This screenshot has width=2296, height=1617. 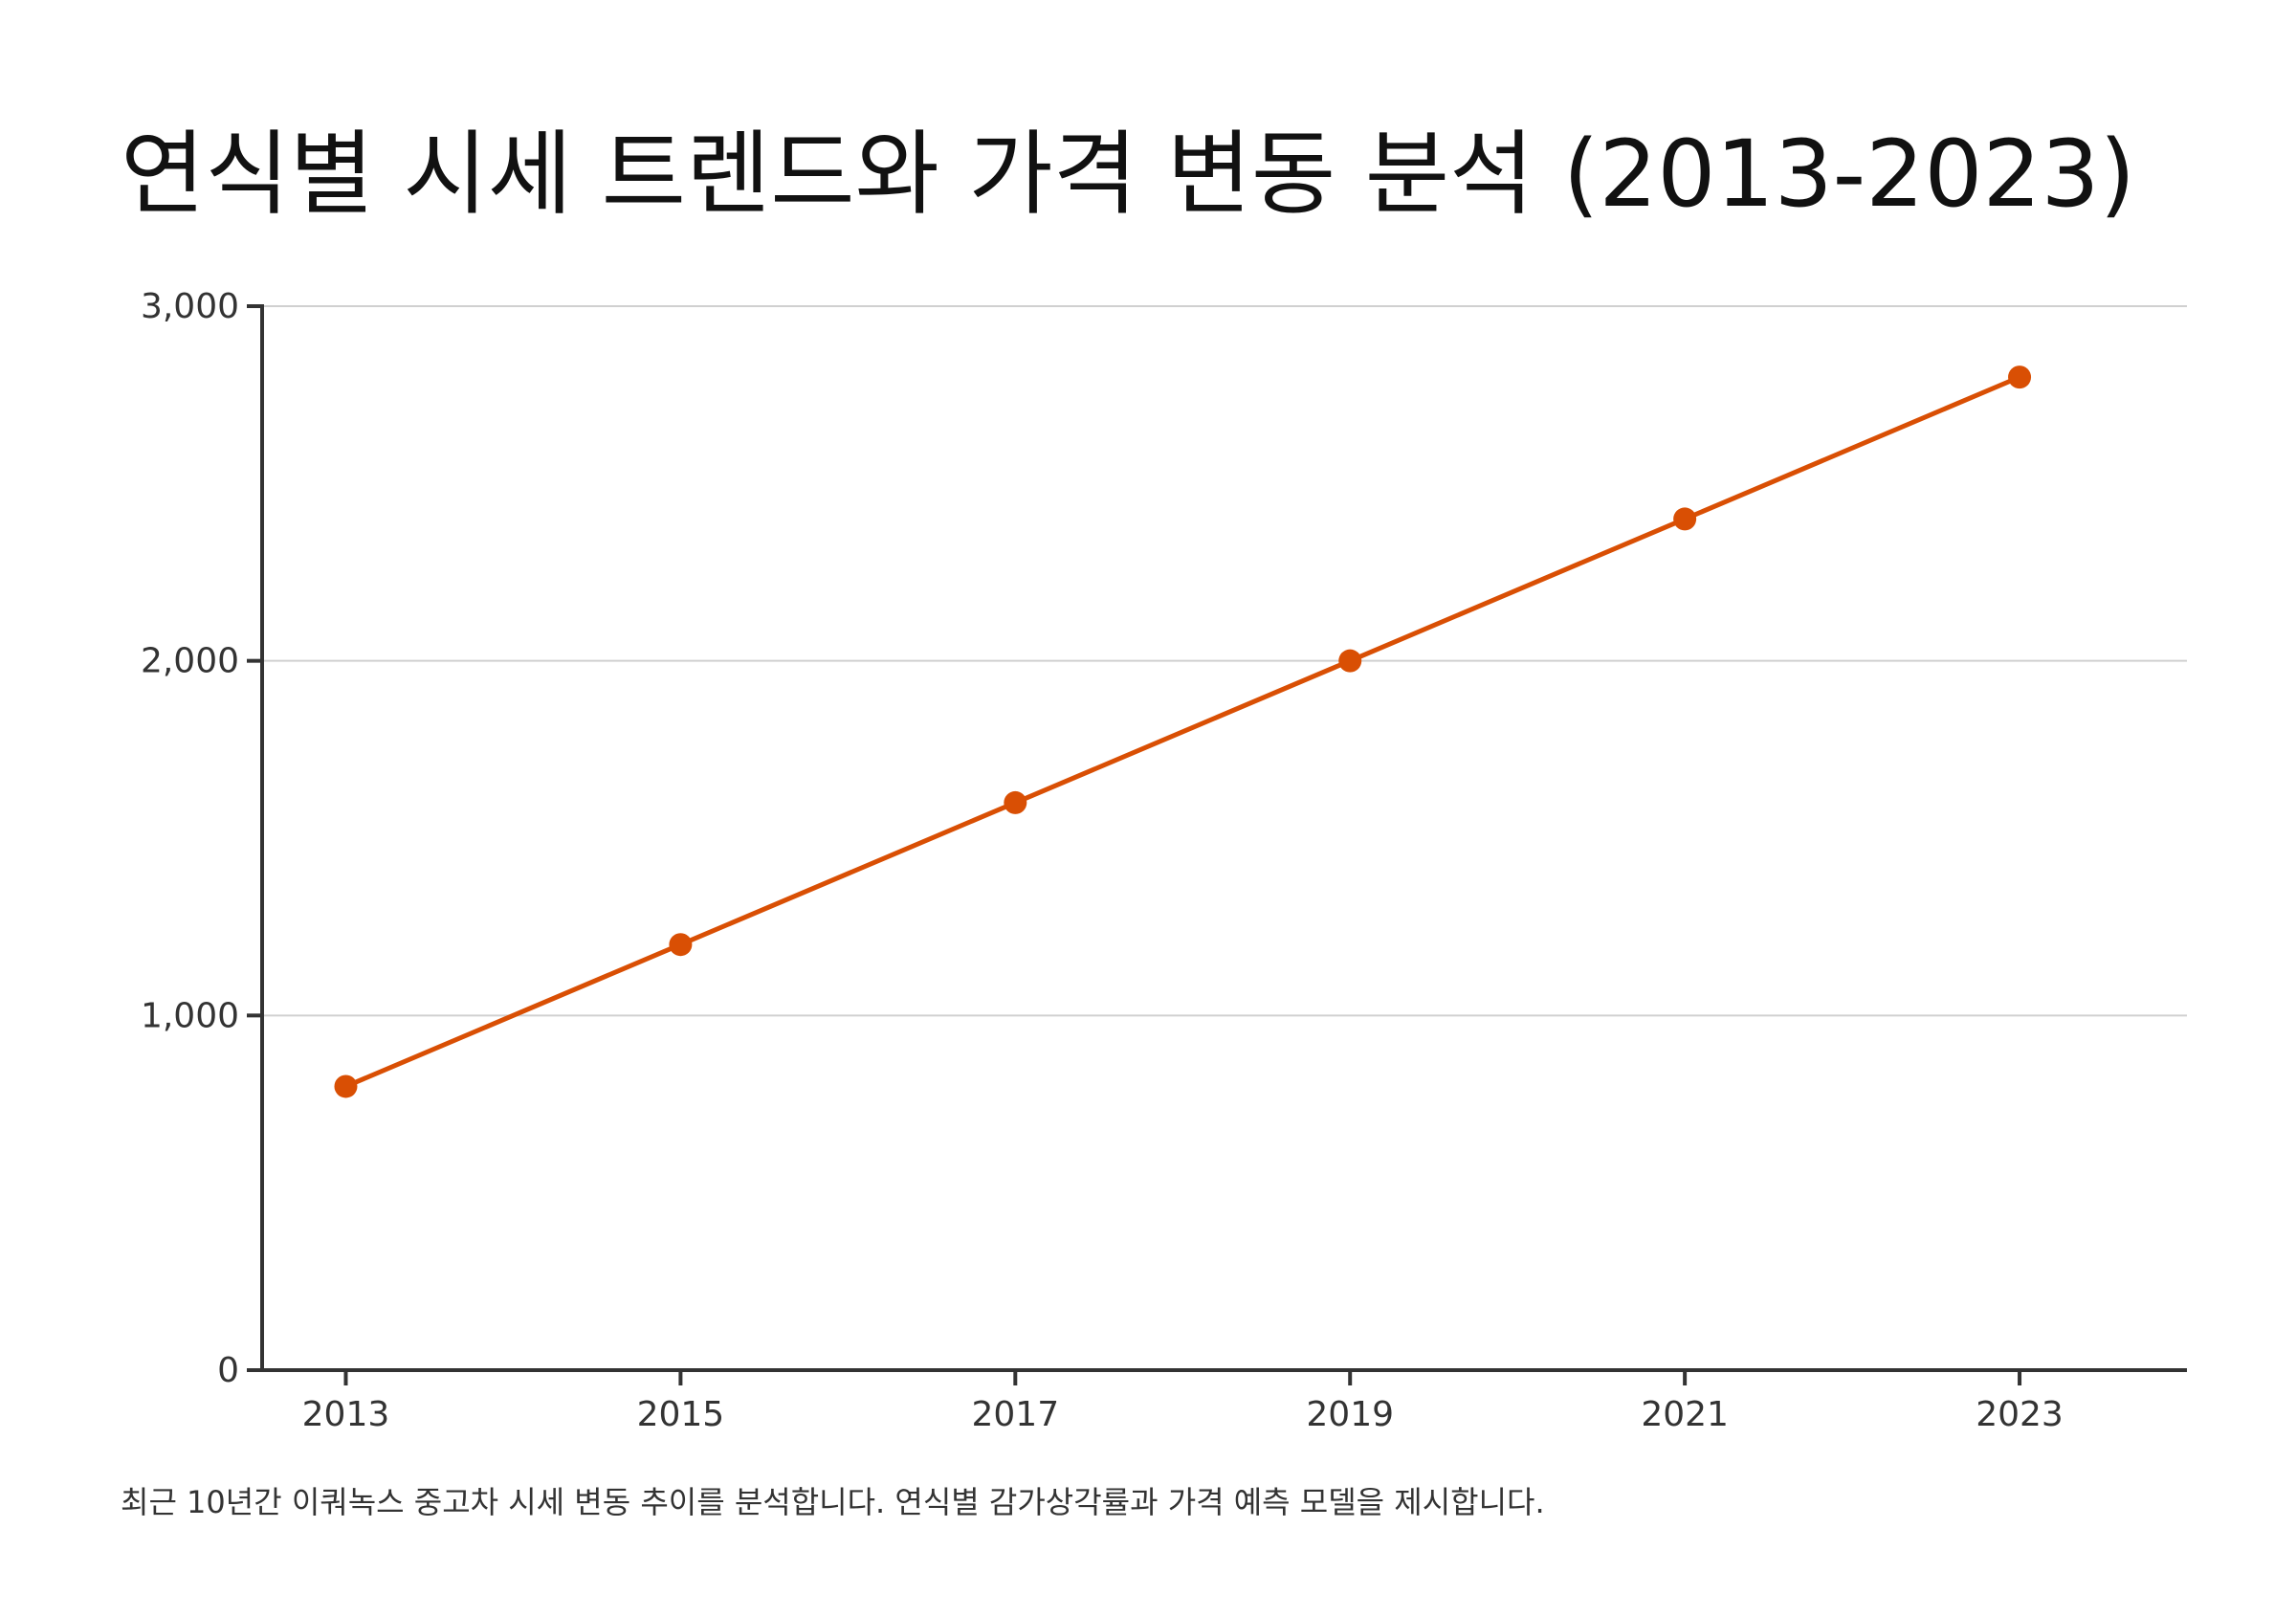 What do you see at coordinates (190, 306) in the screenshot?
I see `y-tick-label: 3,000` at bounding box center [190, 306].